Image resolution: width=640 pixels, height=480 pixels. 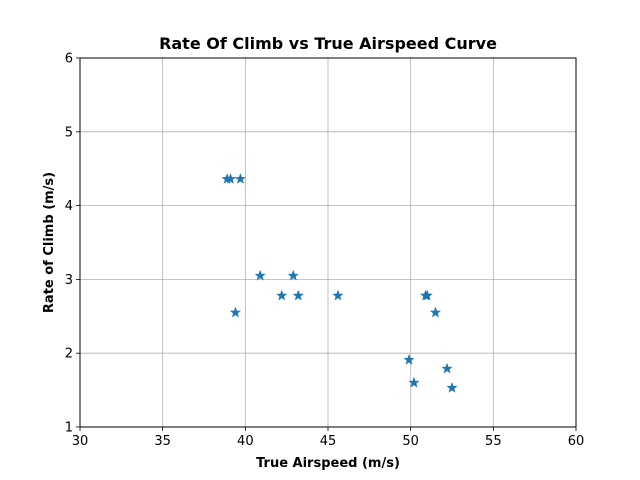 I want to click on x-axis-label: True Airspeed (m/s), so click(x=328, y=463).